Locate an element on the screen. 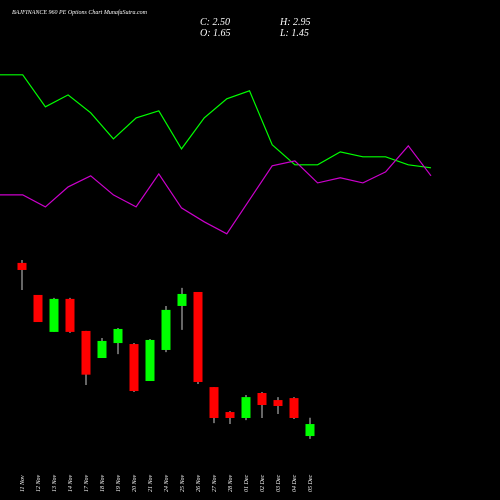  x-tick-label: 14 Nov is located at coordinates (70, 483).